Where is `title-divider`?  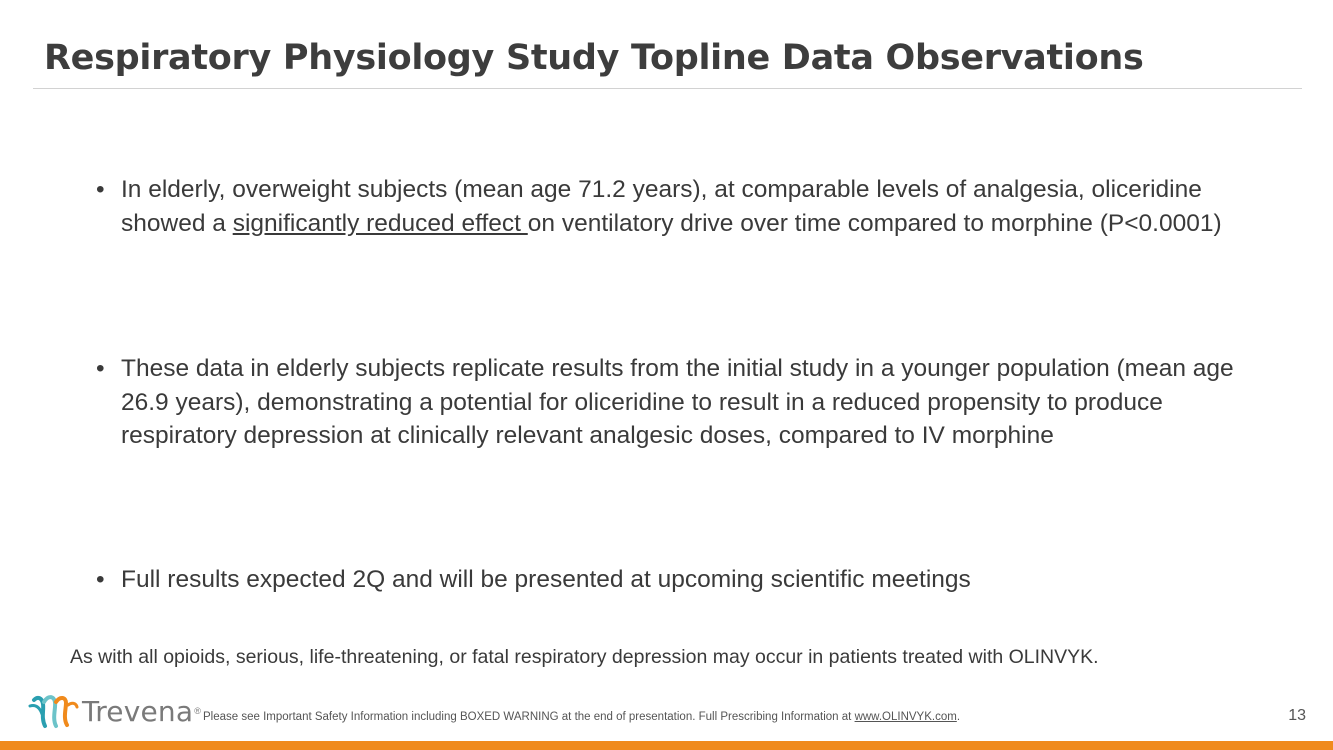
title-divider is located at coordinates (667, 88).